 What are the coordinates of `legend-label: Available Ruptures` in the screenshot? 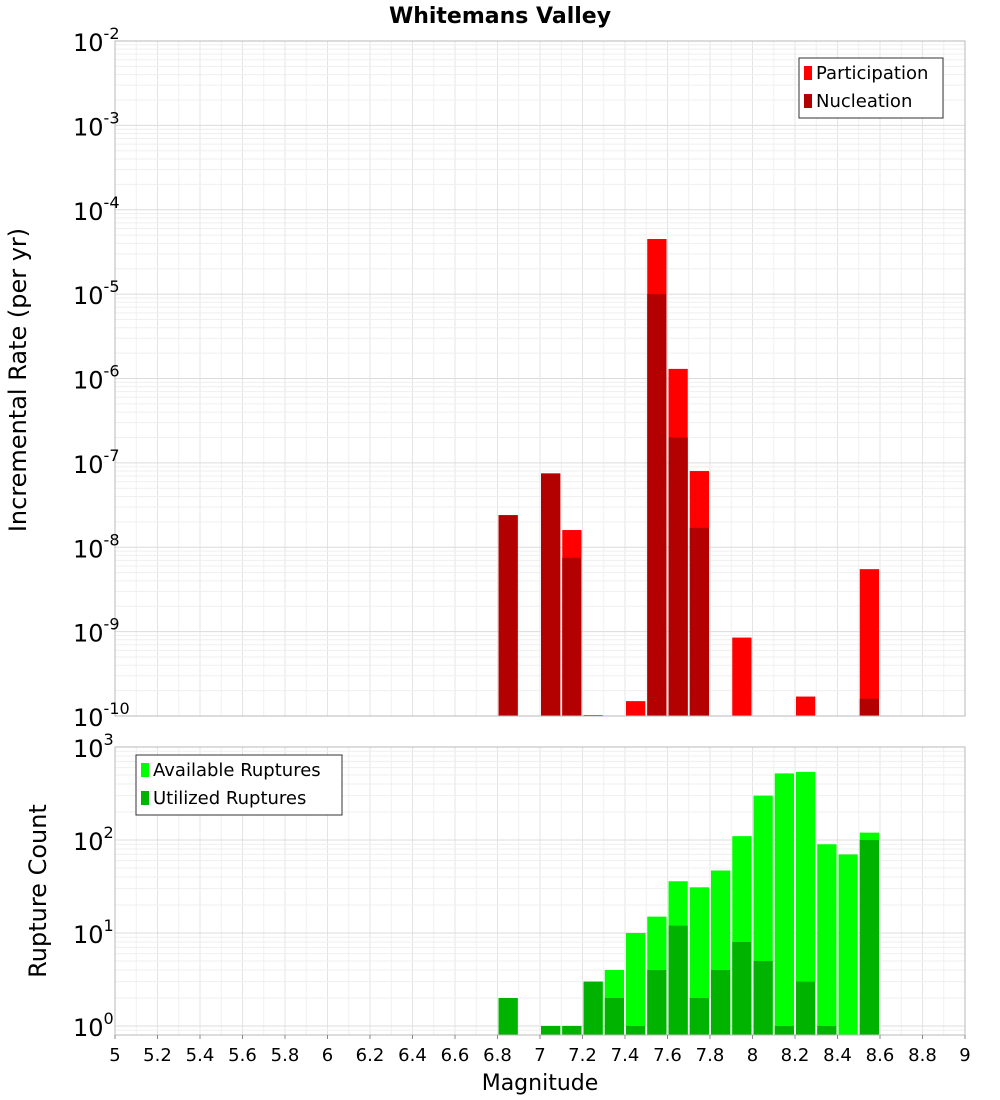 It's located at (237, 770).